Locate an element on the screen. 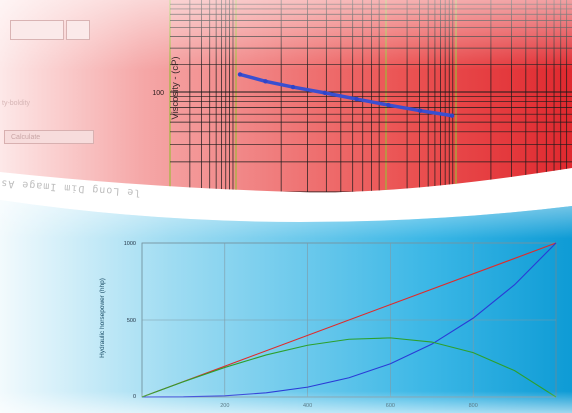  horsepower-x-tick-label: 200 is located at coordinates (224, 406).